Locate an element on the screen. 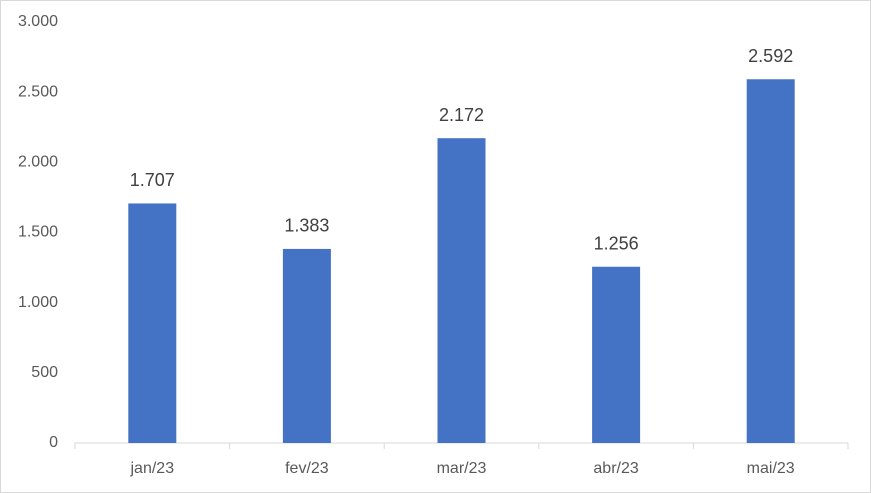  x-tick-label: jan/23 is located at coordinates (152, 468).